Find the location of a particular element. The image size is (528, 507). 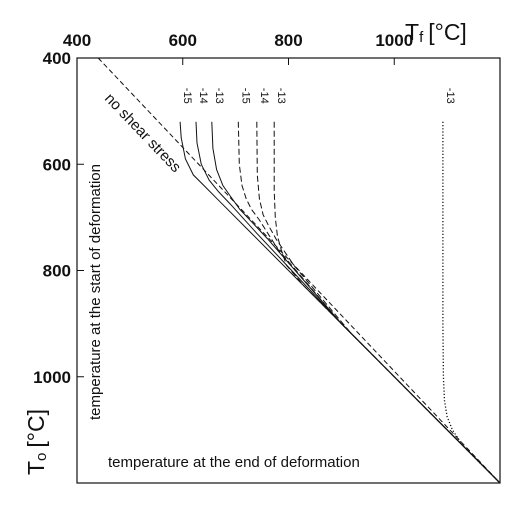

y-axis-symbol: To[°C] is located at coordinates (36, 442).